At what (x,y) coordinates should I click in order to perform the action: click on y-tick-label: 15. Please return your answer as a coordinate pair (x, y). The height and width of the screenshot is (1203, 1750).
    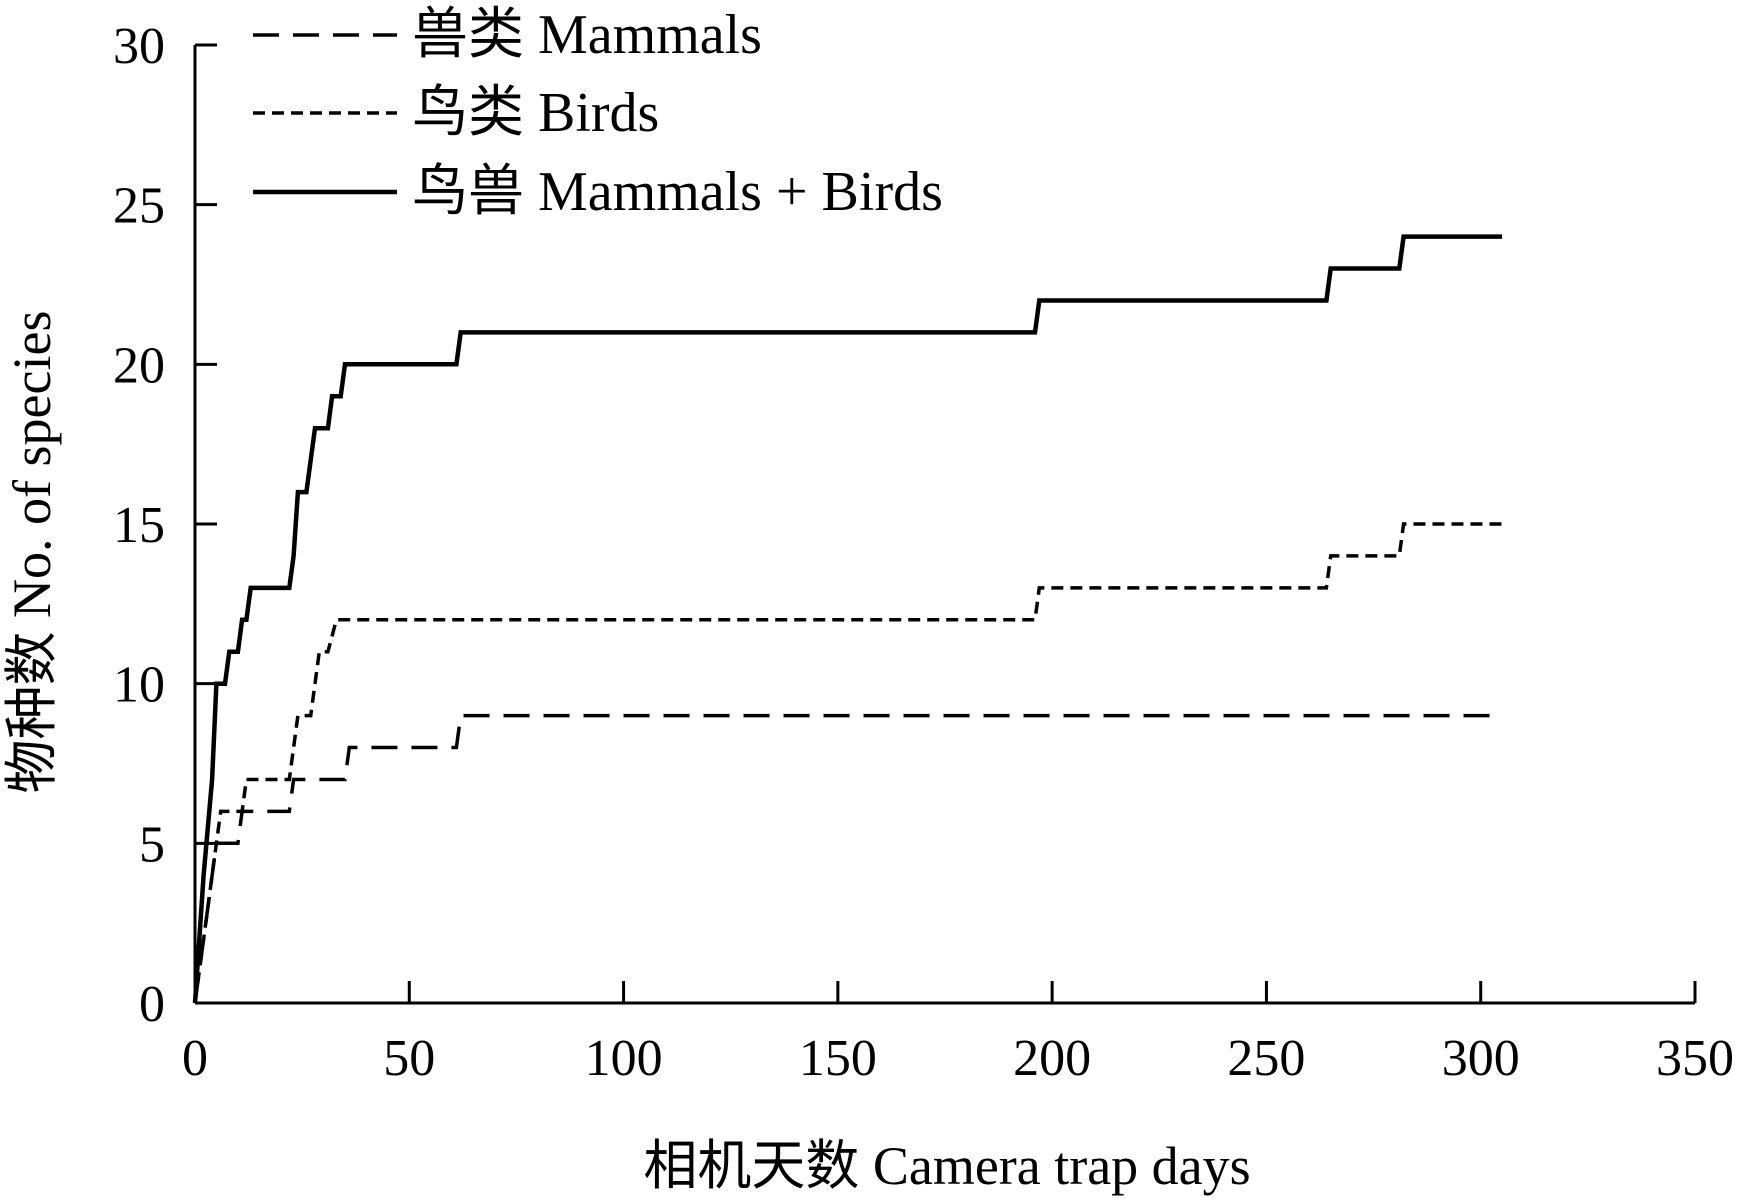
    Looking at the image, I should click on (139, 525).